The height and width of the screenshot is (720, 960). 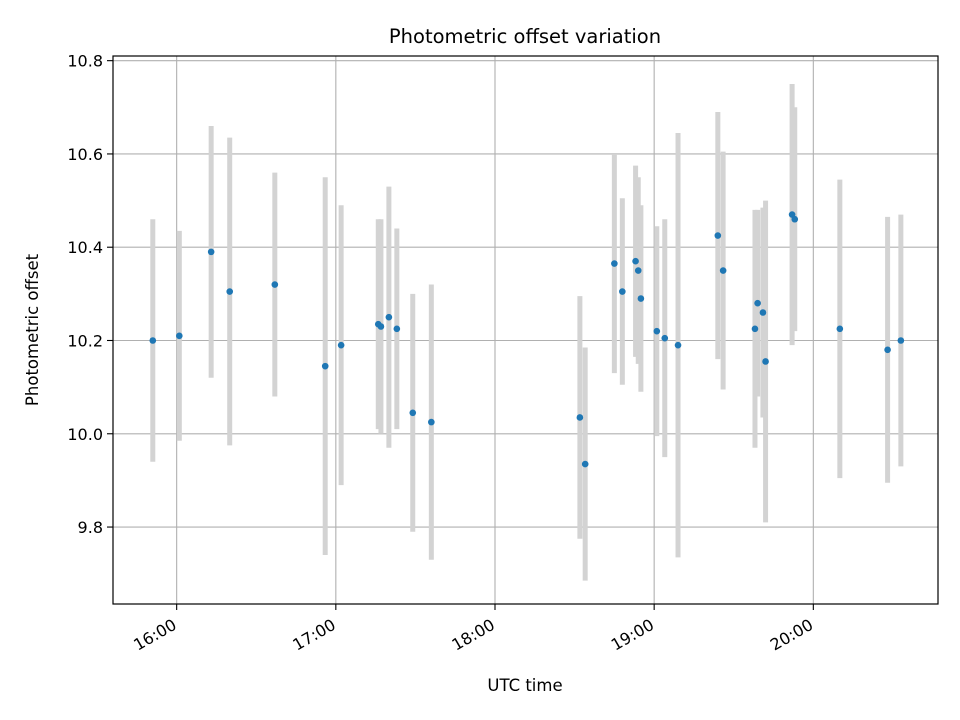 I want to click on y-tick-label: 10.4, so click(x=85, y=247).